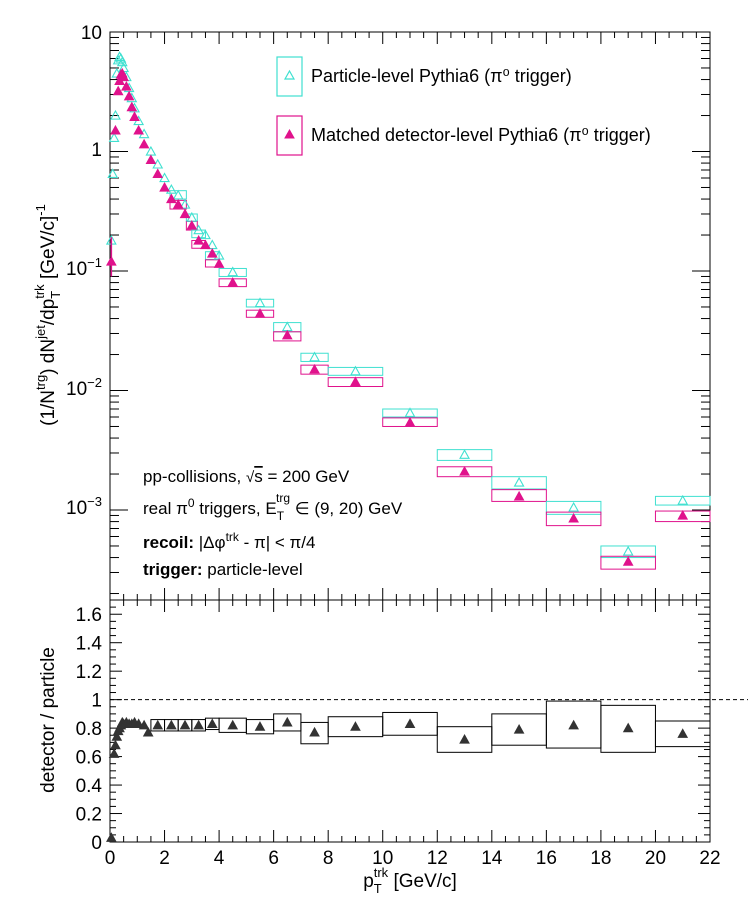 This screenshot has width=748, height=924. Describe the element at coordinates (546, 858) in the screenshot. I see `x-tick-label: 16` at that location.